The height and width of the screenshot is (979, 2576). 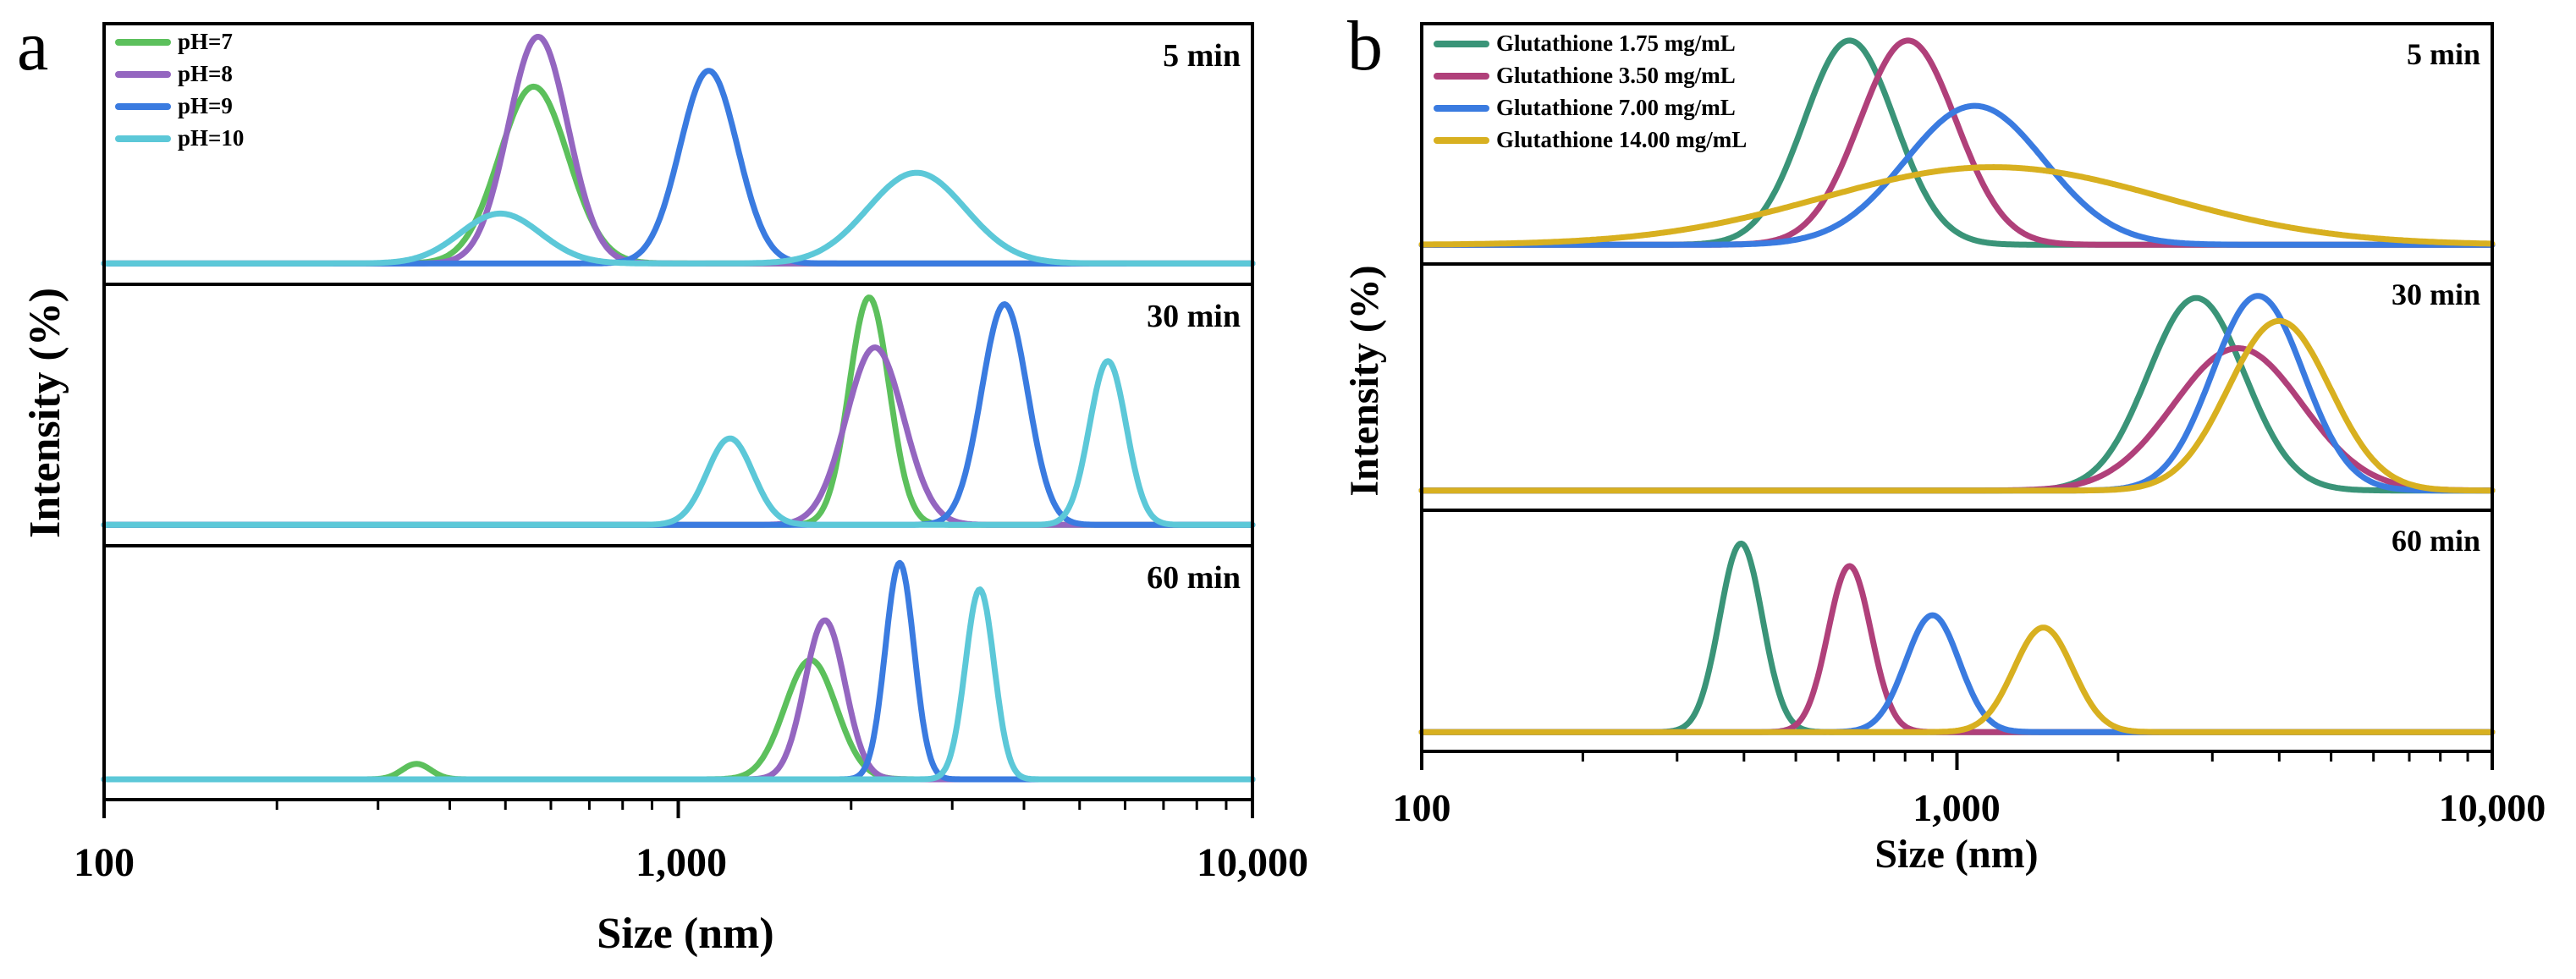 I want to click on panel-a-x-tick-10000: 10,000, so click(x=1252, y=862).